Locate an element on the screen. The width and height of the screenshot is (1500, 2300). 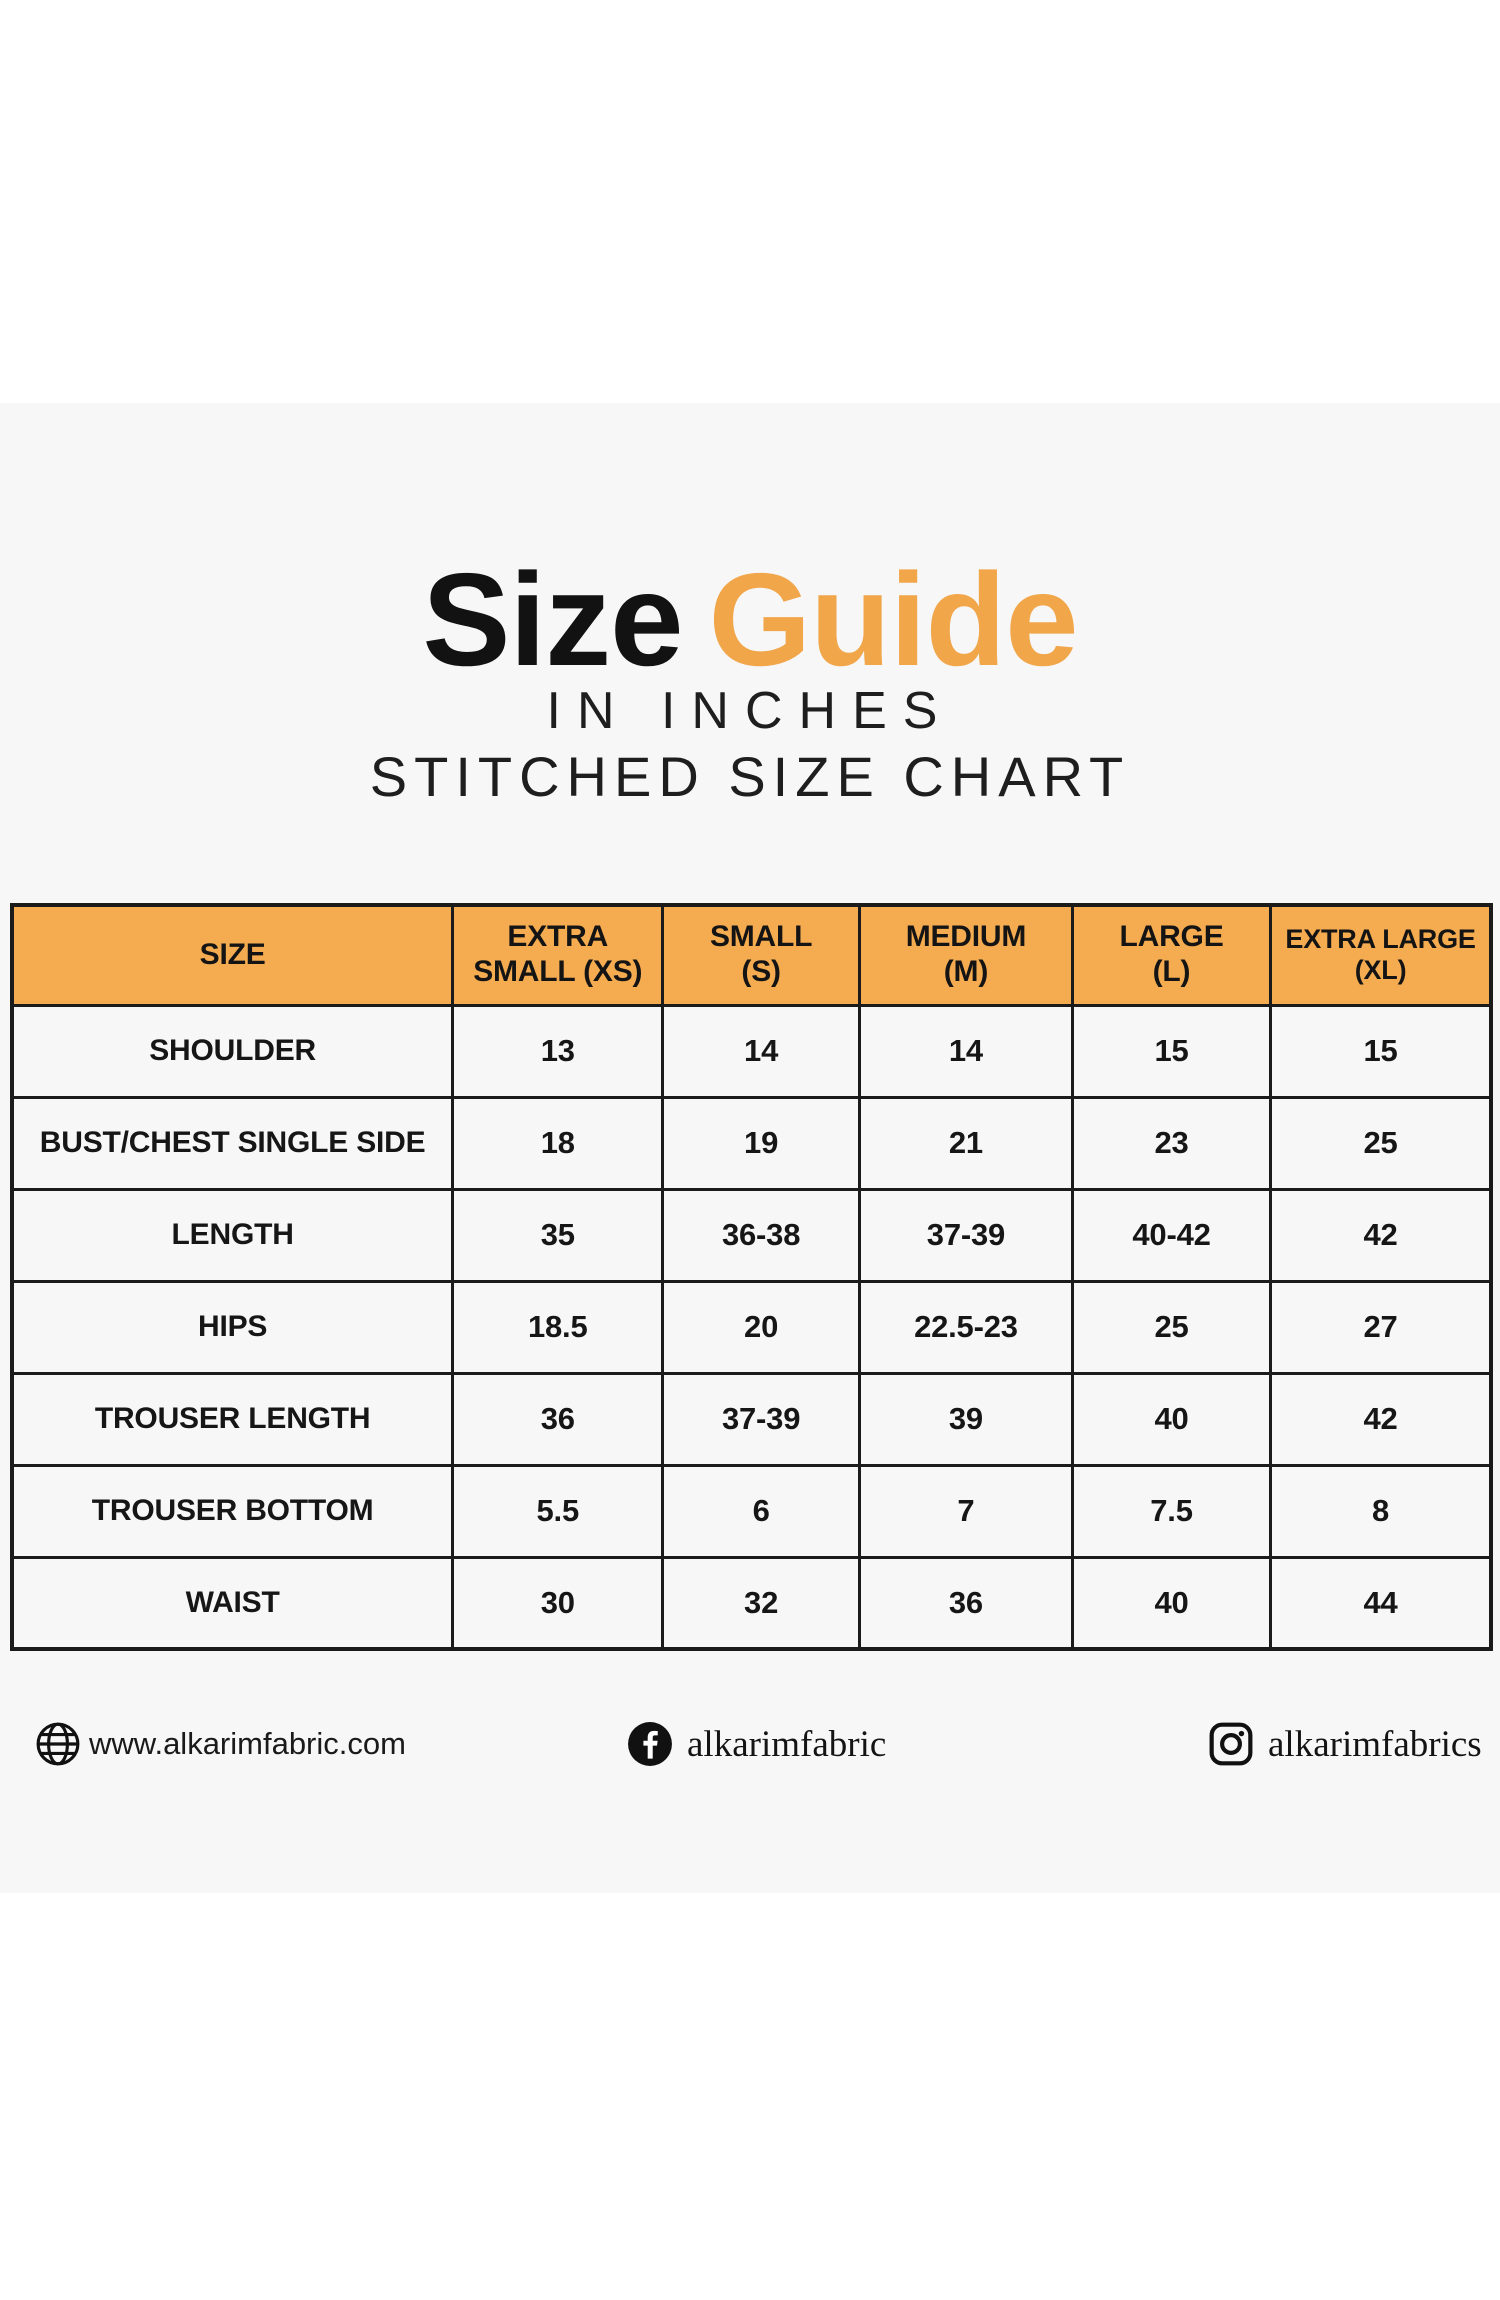
footer-instagram: alkarimfabrics is located at coordinates (1345, 1744).